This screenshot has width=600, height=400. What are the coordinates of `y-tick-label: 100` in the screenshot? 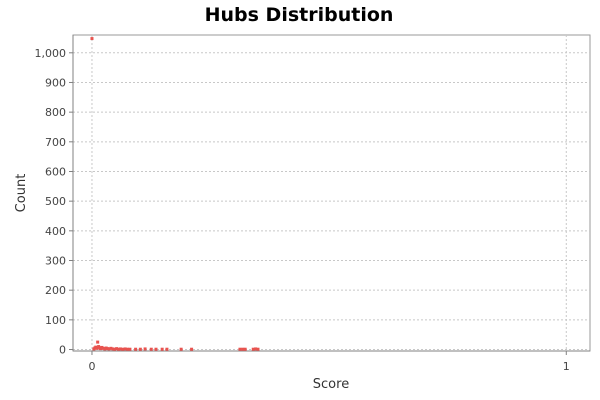 It's located at (55, 320).